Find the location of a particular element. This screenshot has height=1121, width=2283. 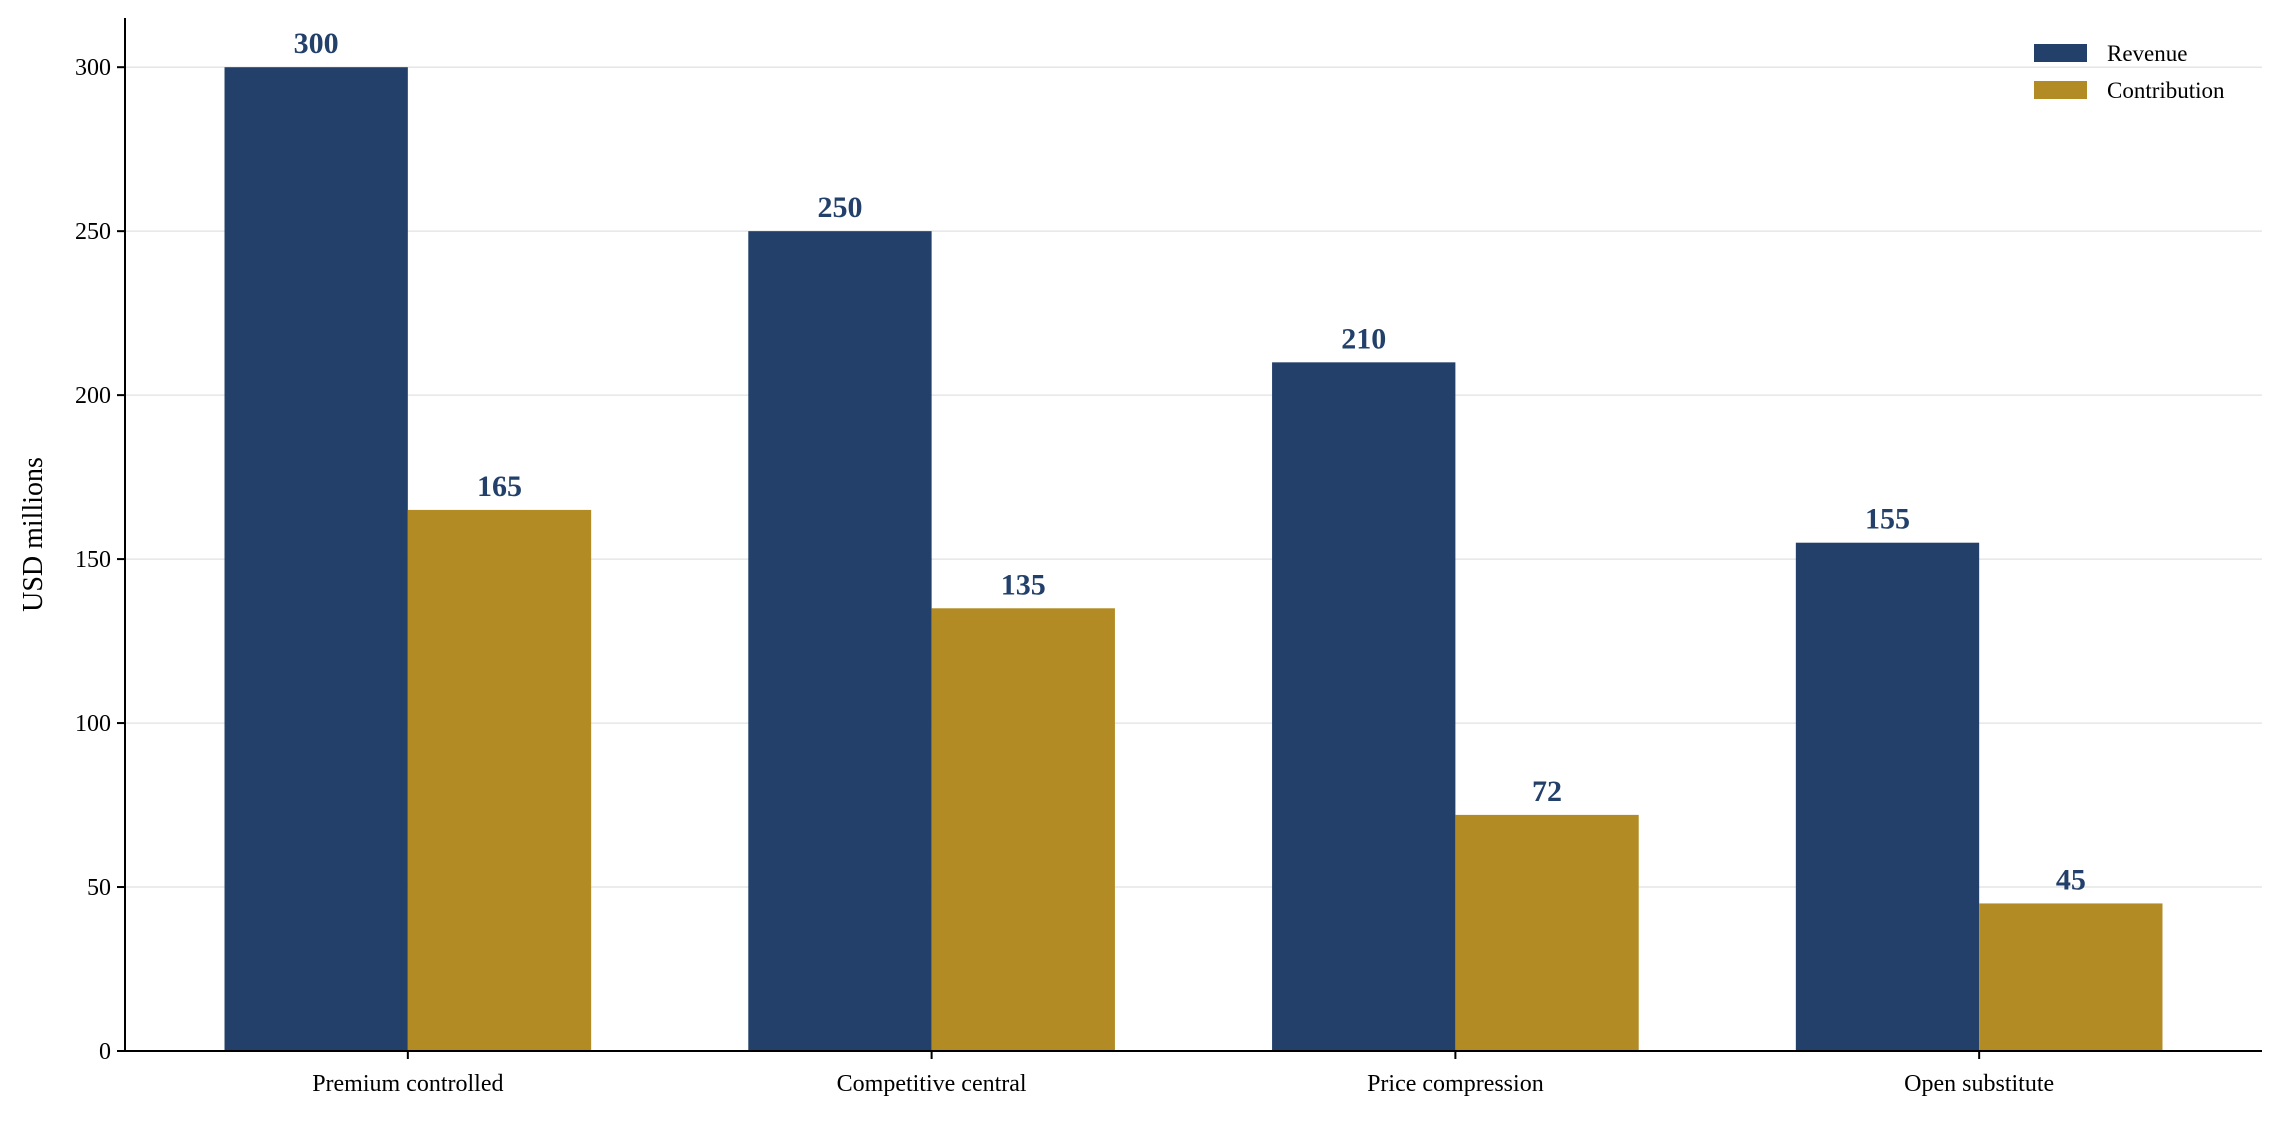

y-tick-label-0: 0 is located at coordinates (105, 1052).